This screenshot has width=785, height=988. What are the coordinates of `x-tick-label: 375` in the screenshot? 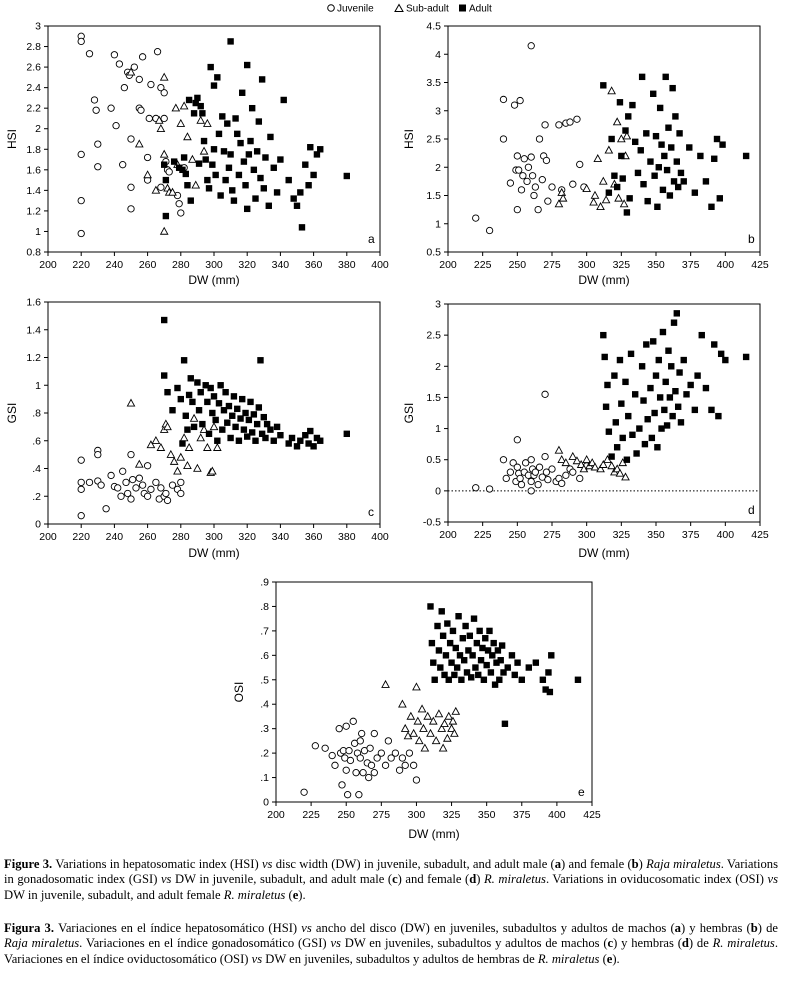 It's located at (691, 535).